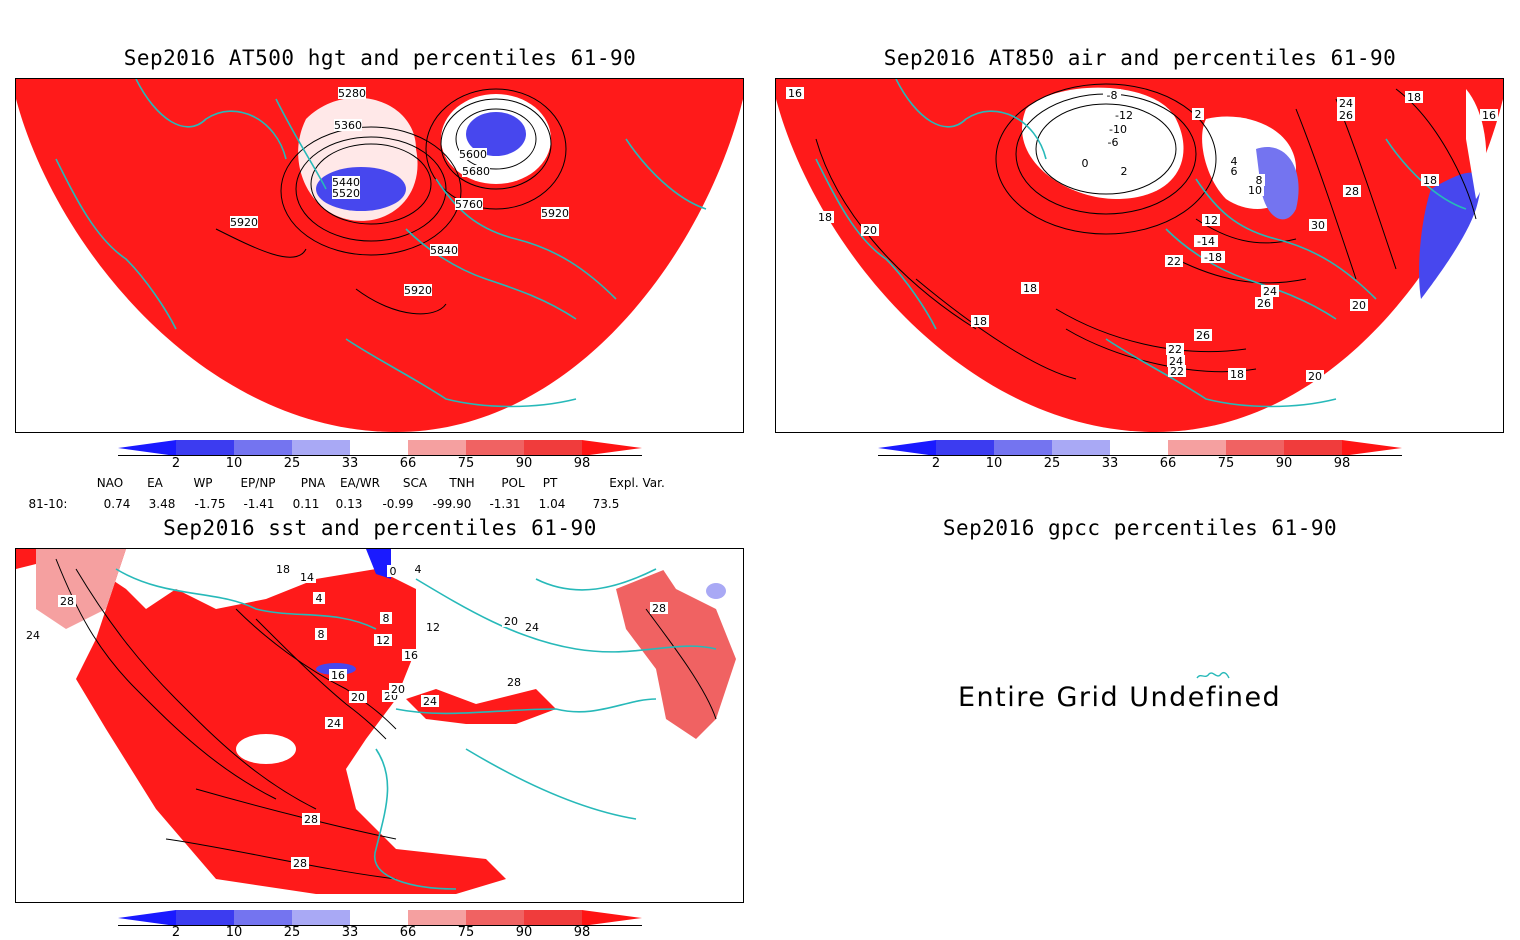 The height and width of the screenshot is (940, 1520). Describe the element at coordinates (1450, 235) in the screenshot. I see `air-shade-blue-right` at that location.